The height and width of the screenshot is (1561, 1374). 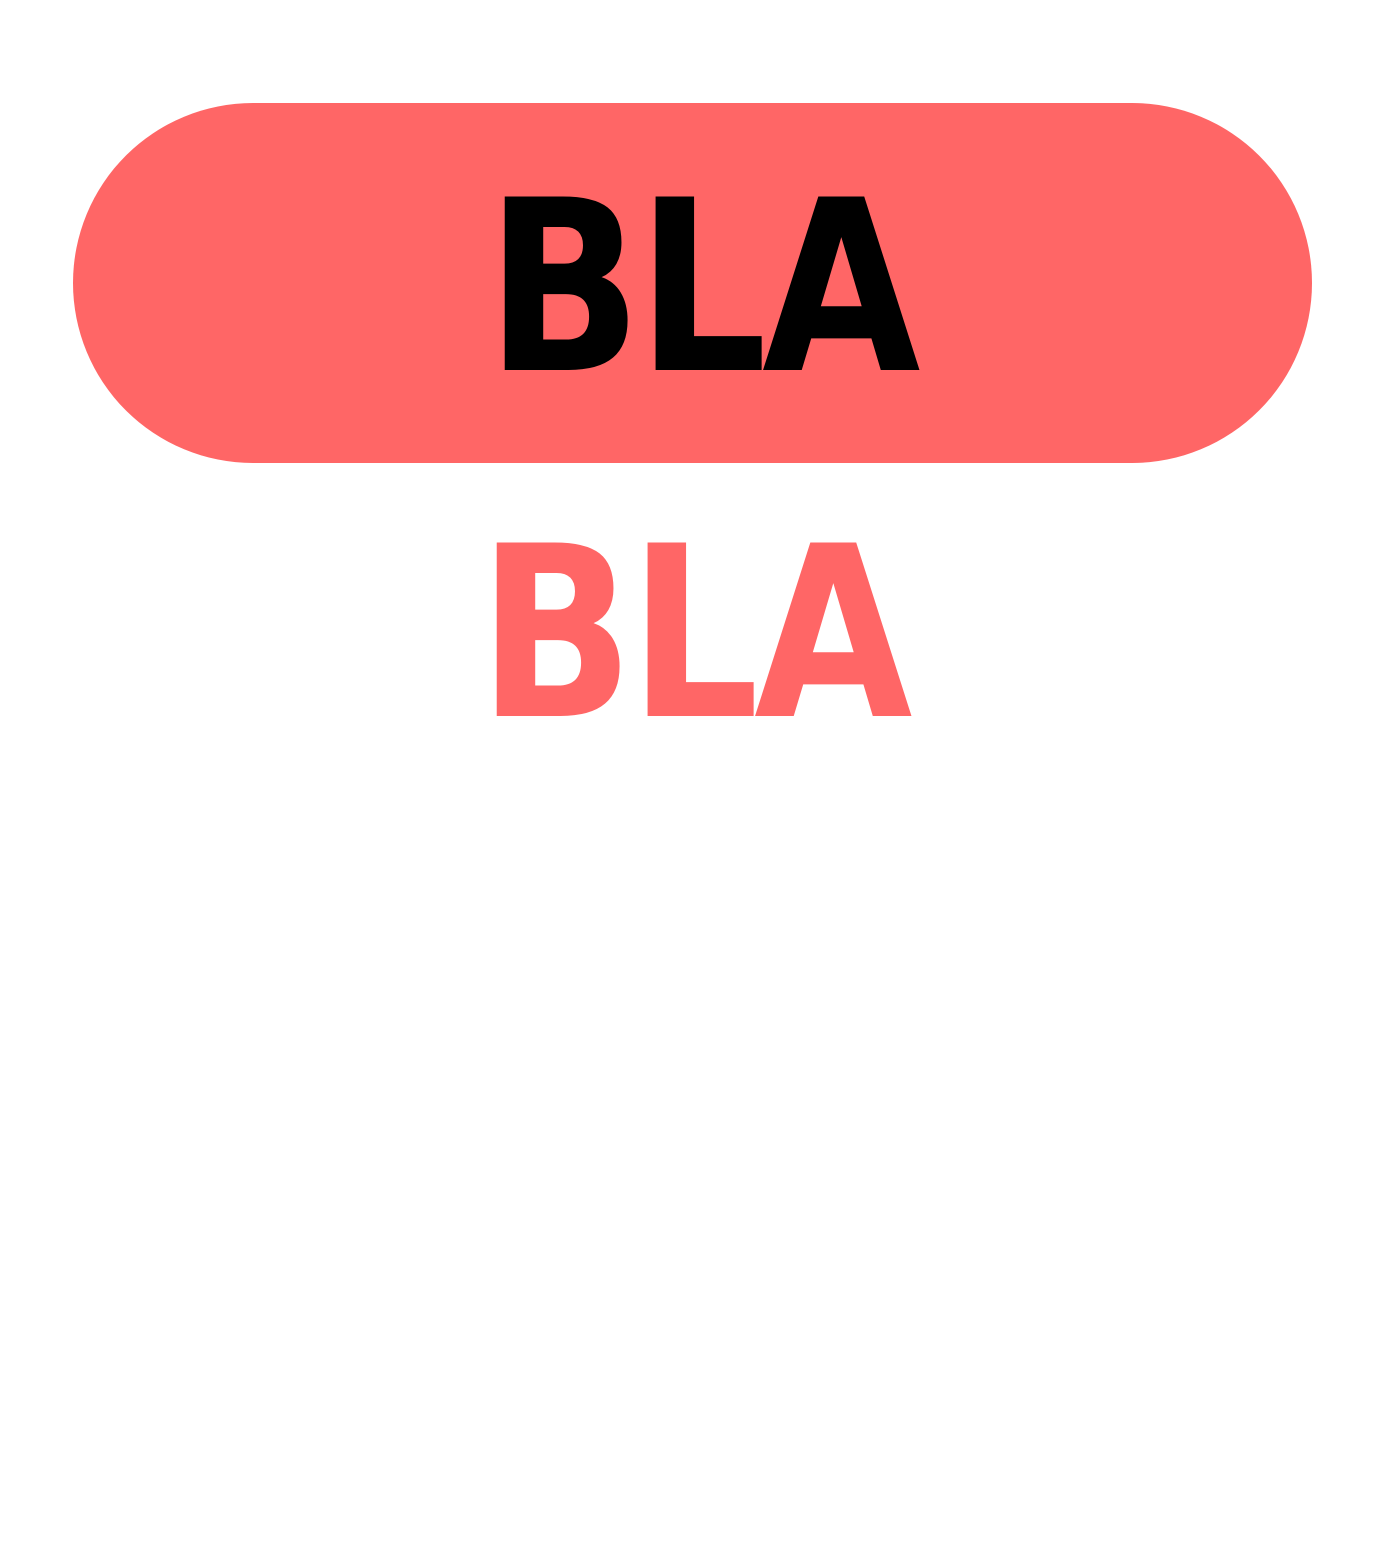 I want to click on bla-button-label: BLA, so click(x=703, y=288).